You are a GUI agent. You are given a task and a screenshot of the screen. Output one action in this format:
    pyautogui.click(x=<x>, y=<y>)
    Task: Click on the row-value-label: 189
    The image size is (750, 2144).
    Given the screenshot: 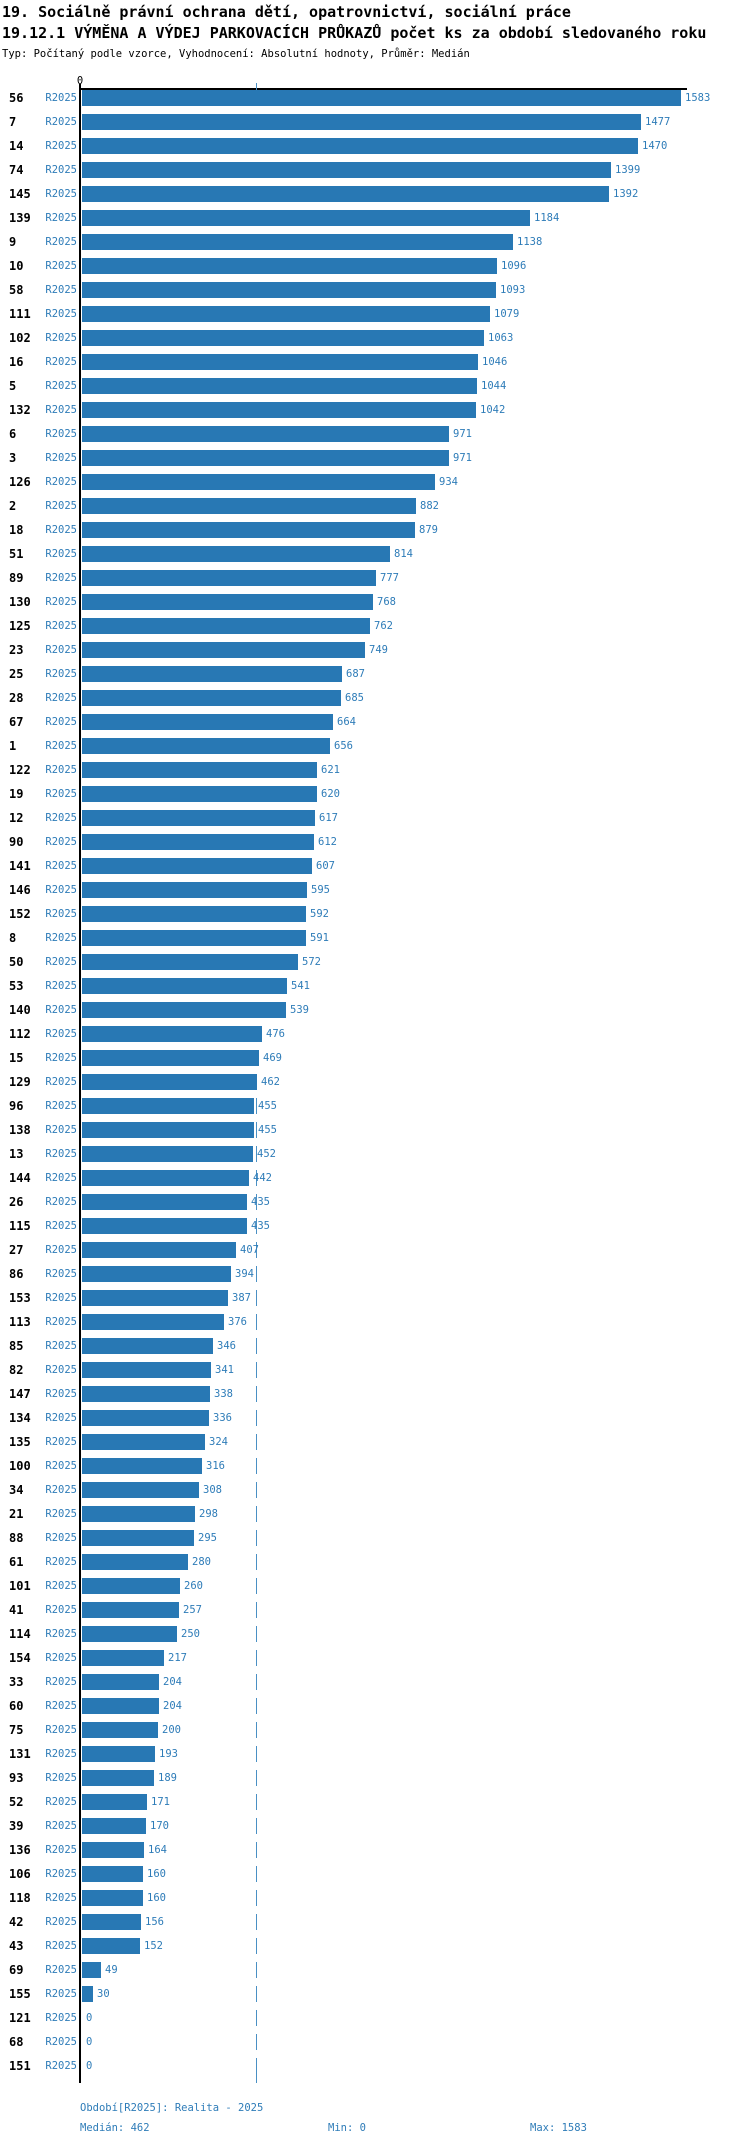 What is the action you would take?
    pyautogui.click(x=167, y=1778)
    